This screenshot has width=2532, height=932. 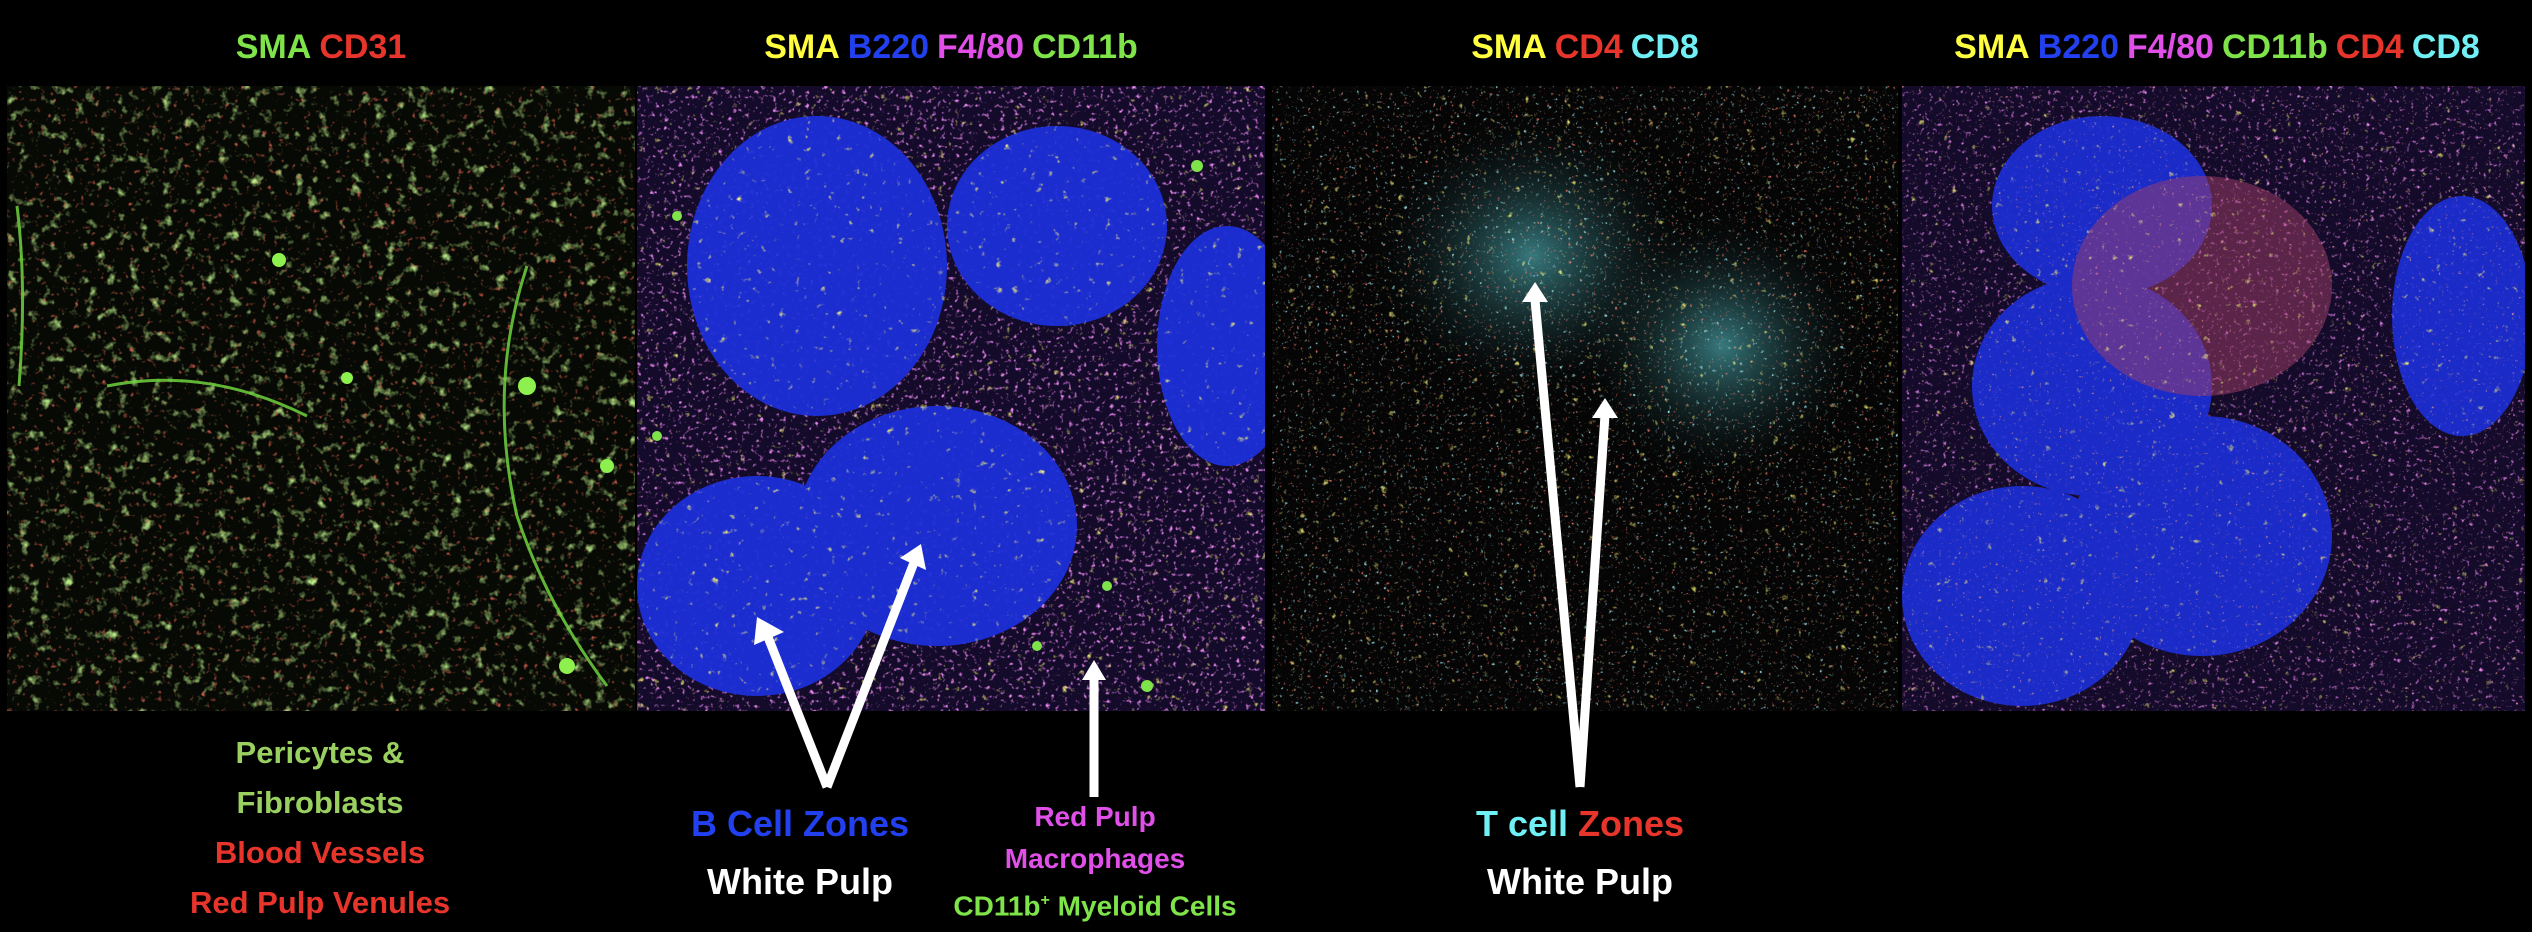 I want to click on plus-superscript: +, so click(x=1045, y=900).